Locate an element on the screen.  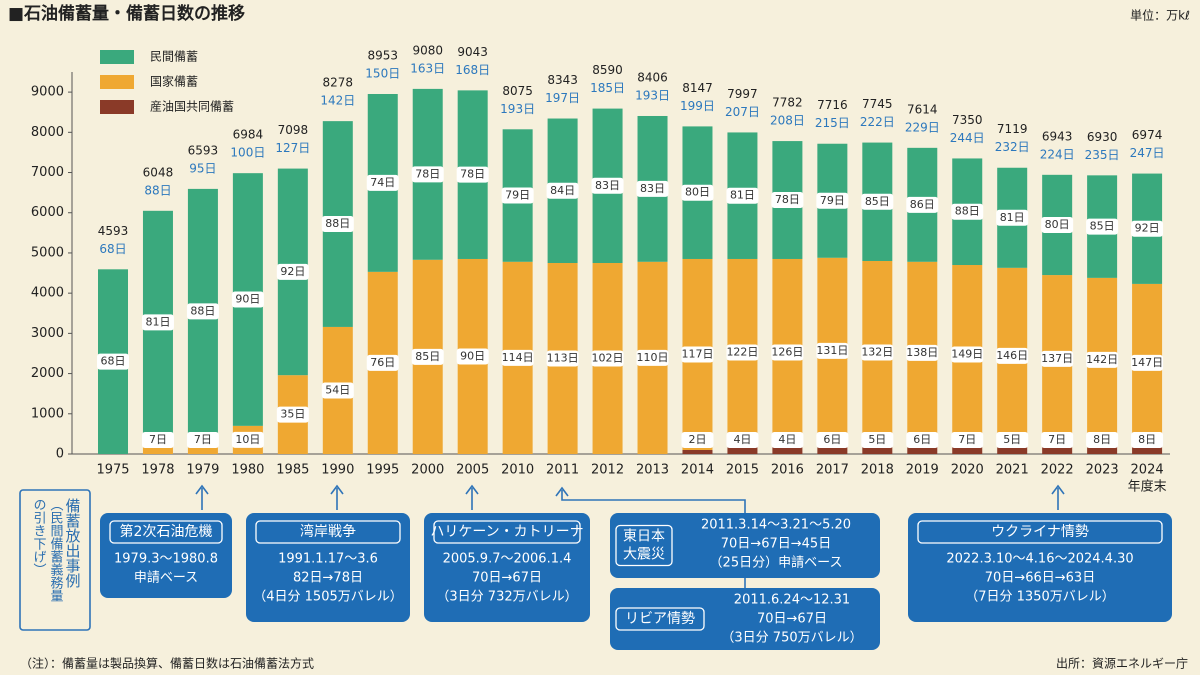
legend-label: 国家備蓄 is located at coordinates (174, 81).